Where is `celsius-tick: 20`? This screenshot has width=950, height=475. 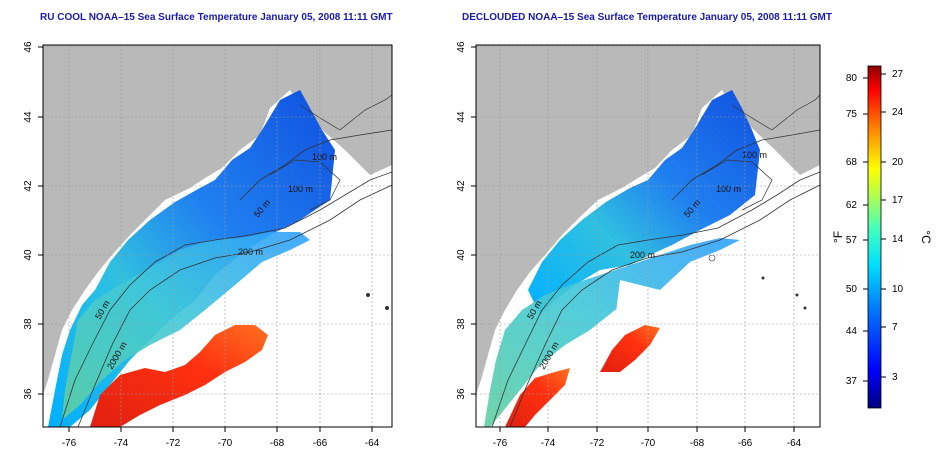 celsius-tick: 20 is located at coordinates (898, 162).